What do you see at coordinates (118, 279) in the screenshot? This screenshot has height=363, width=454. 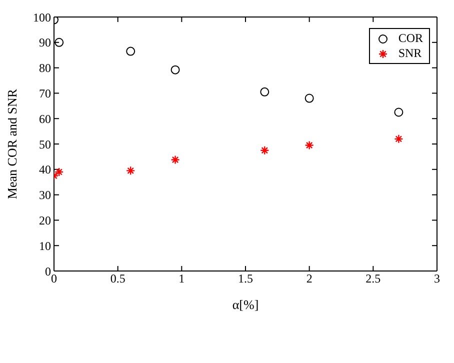 I see `x-tick-label: 0.5` at bounding box center [118, 279].